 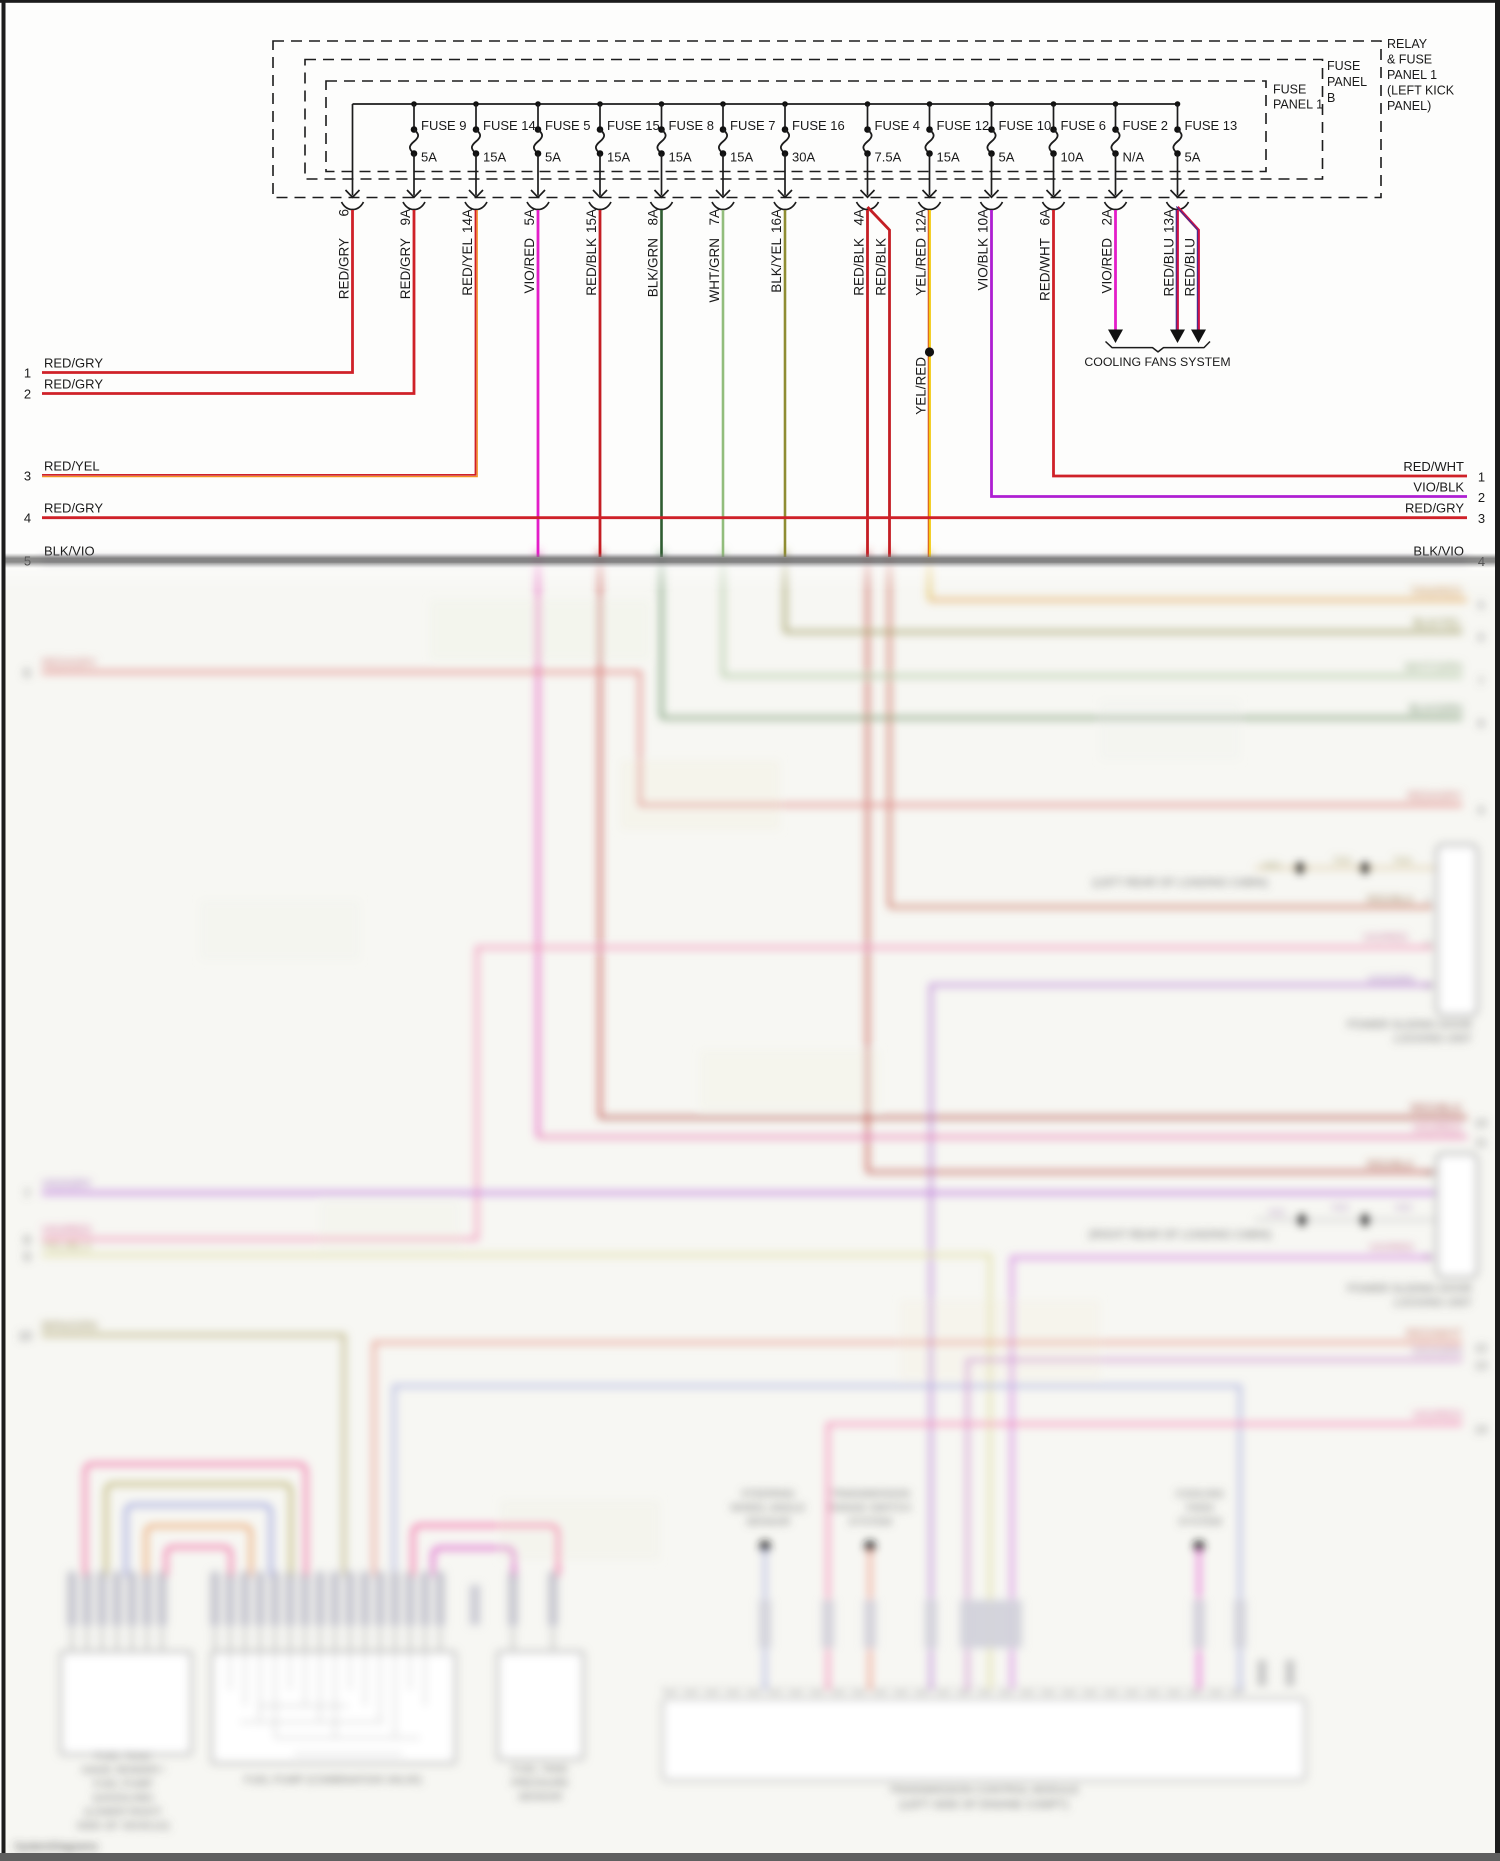 What do you see at coordinates (56, 1847) in the screenshot?
I see `svg-text: SystemDiagrams` at bounding box center [56, 1847].